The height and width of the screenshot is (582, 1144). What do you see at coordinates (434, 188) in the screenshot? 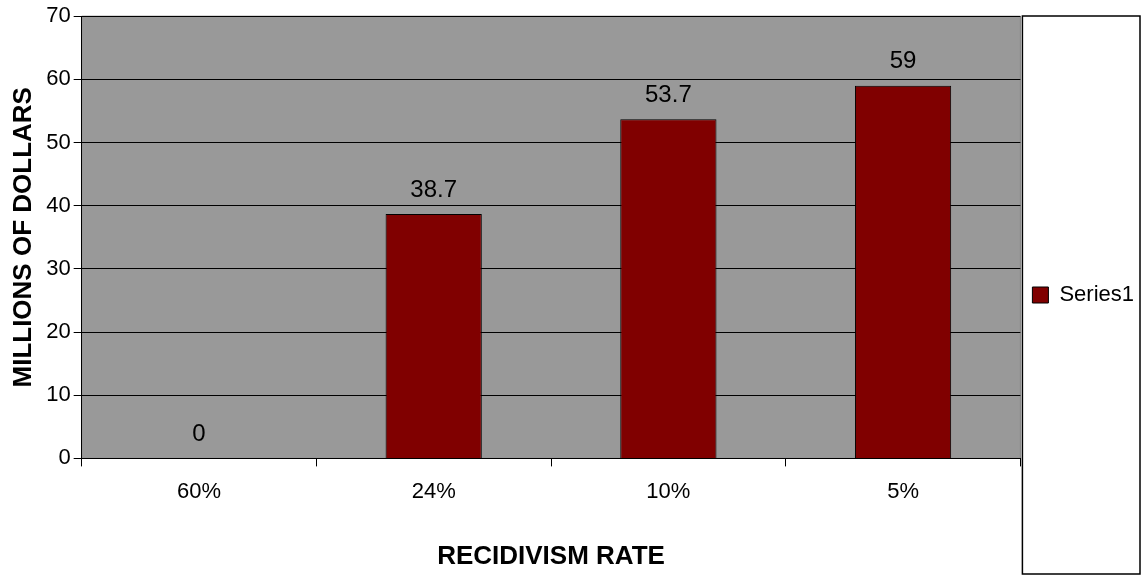
I see `data-label: 38.7` at bounding box center [434, 188].